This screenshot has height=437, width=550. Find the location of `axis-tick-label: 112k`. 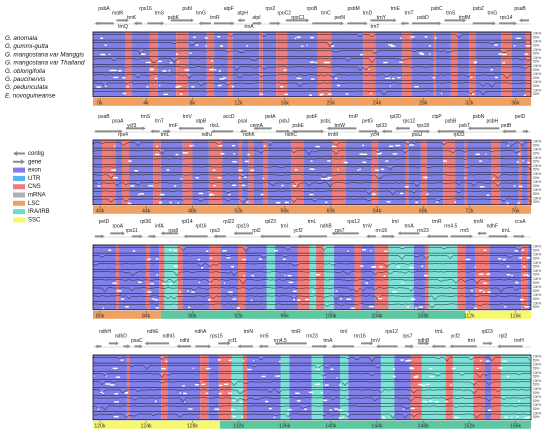

axis-tick-label: 112k is located at coordinates (469, 316).